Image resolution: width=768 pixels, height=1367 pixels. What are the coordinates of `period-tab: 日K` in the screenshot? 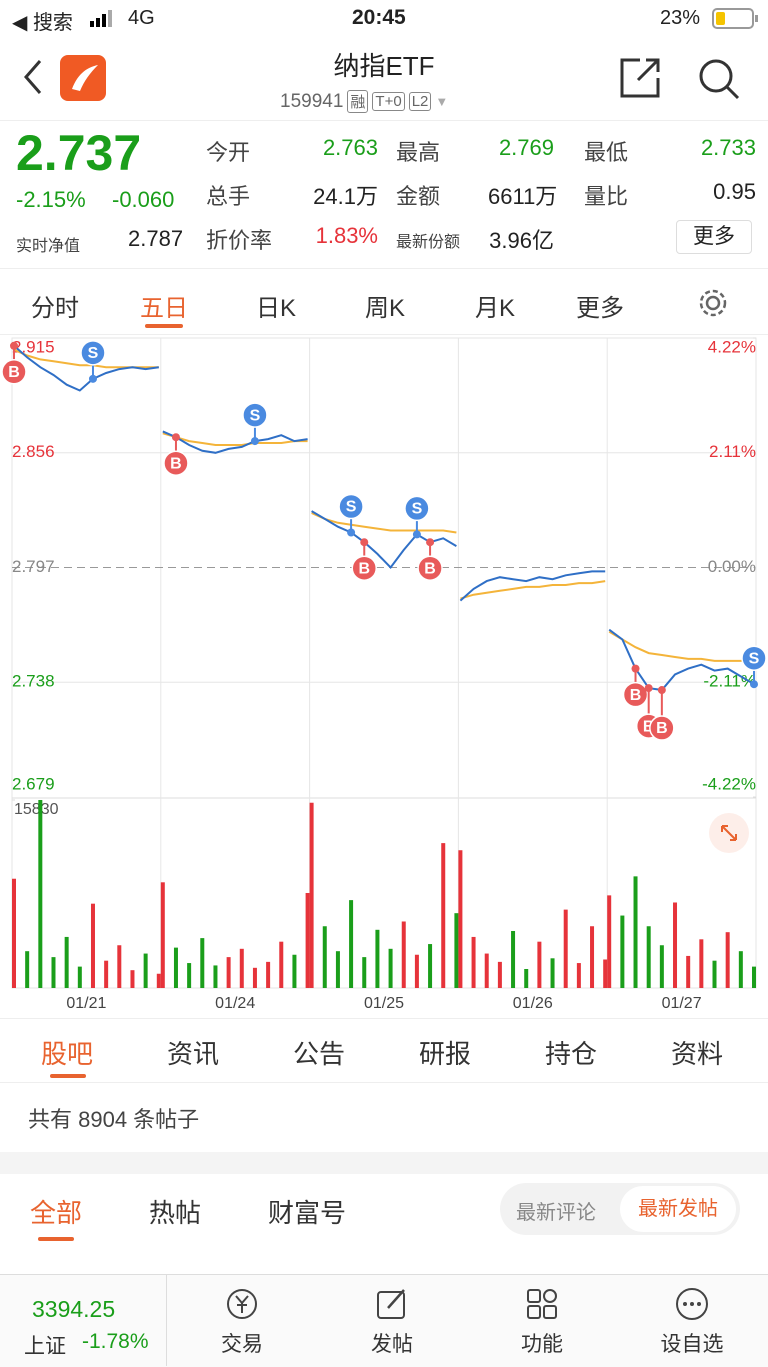 It's located at (275, 308).